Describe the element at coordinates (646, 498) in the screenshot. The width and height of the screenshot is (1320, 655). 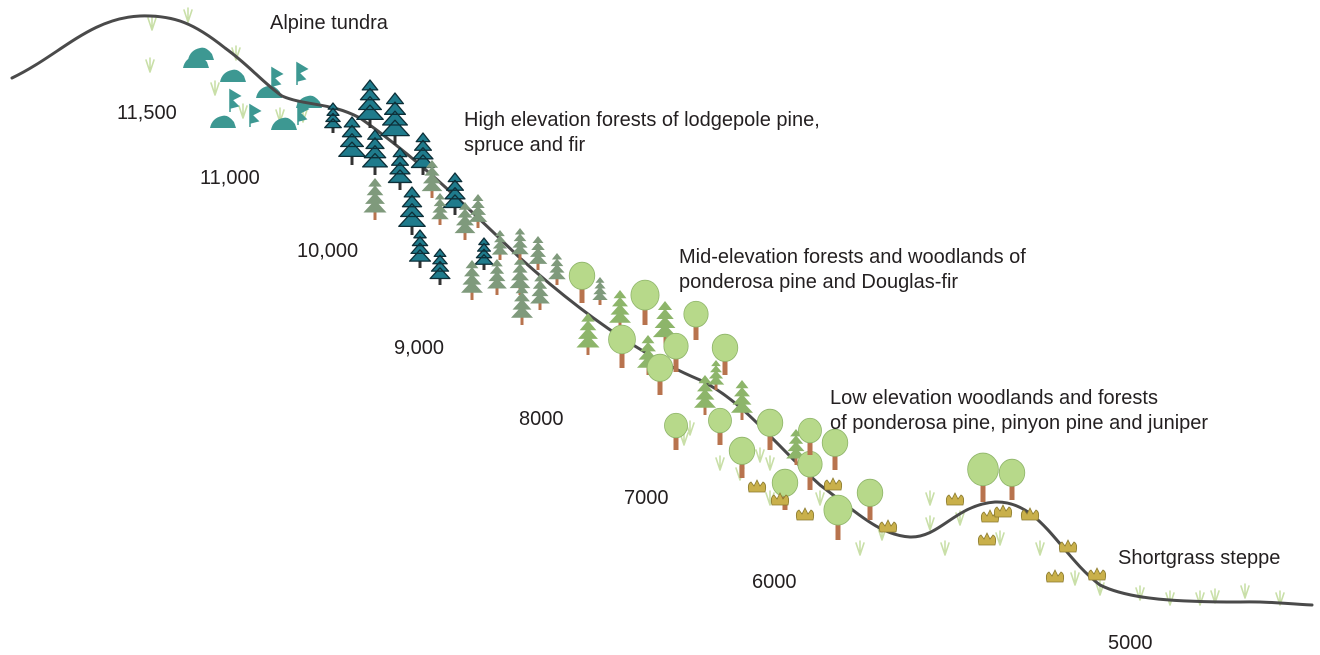
I see `elevation-label-7000: 7000` at that location.